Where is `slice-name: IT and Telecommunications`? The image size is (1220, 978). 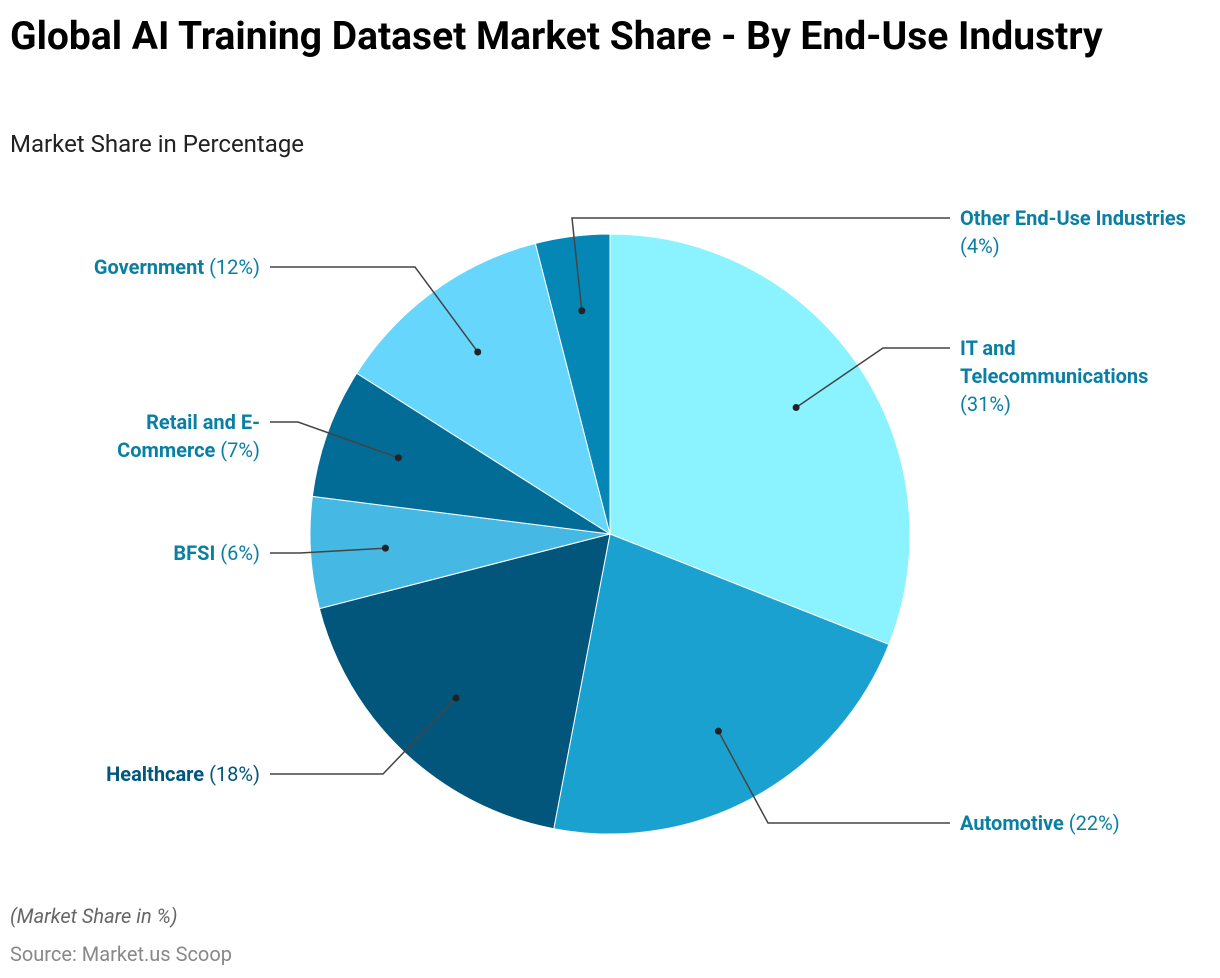
slice-name: IT and Telecommunications is located at coordinates (1054, 362).